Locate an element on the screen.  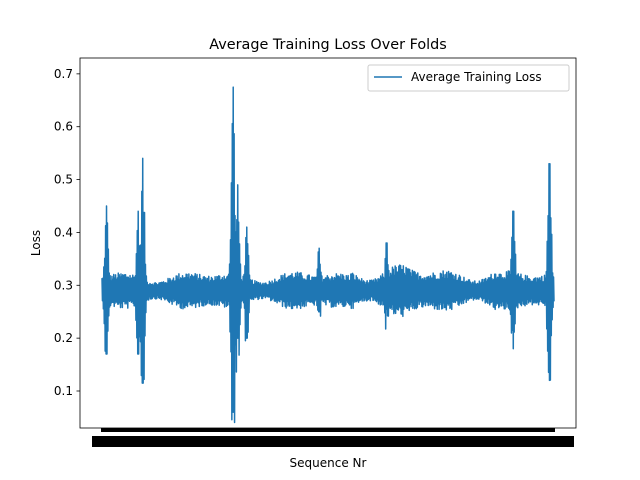
y-tick-label: 0.1 is located at coordinates (63, 391).